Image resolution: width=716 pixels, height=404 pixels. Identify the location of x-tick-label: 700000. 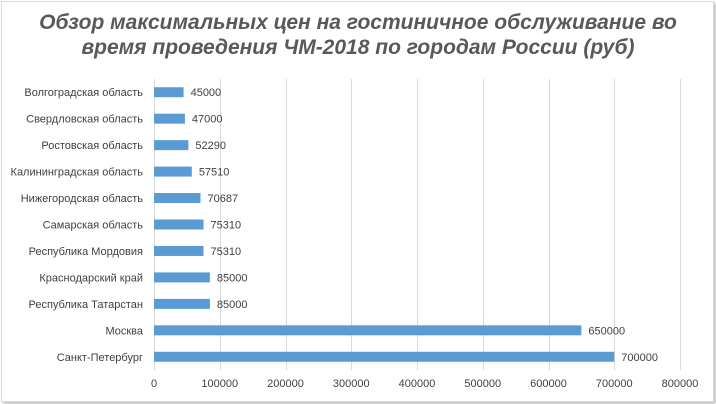
(614, 384).